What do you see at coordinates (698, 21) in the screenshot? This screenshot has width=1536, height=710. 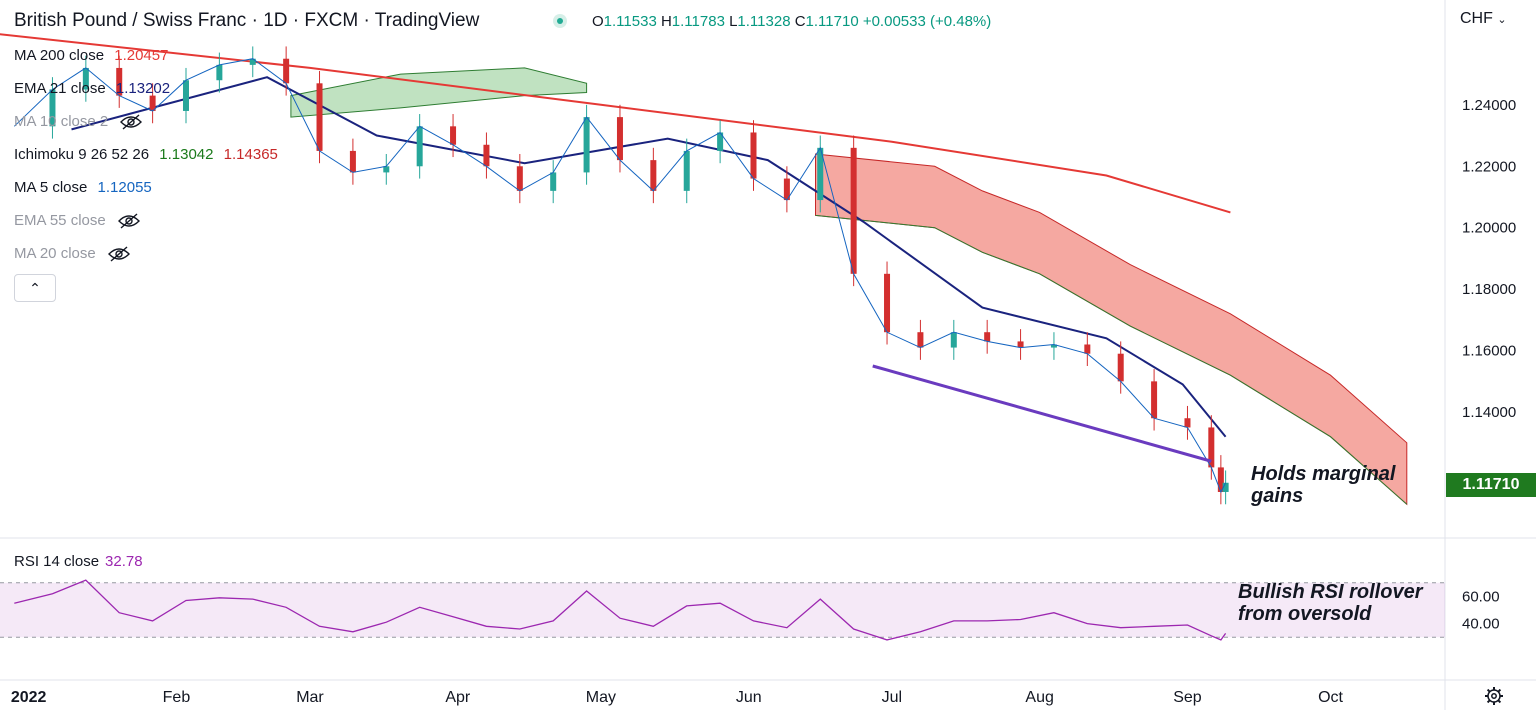 I see `high-value: 1.11783` at bounding box center [698, 21].